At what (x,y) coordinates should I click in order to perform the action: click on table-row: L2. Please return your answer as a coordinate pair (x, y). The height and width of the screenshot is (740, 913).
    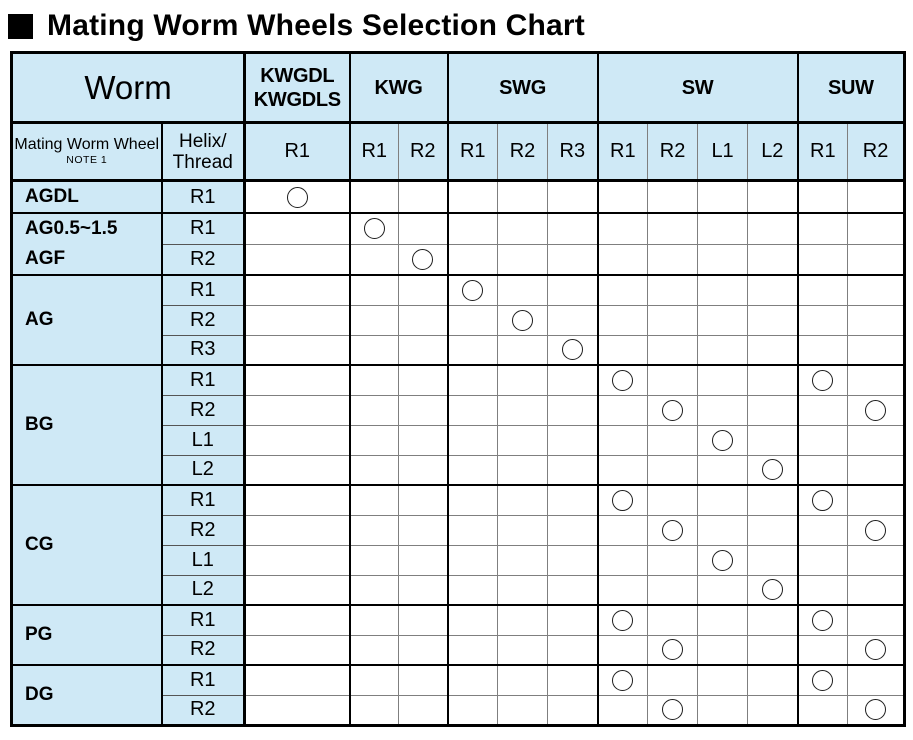
    Looking at the image, I should click on (459, 590).